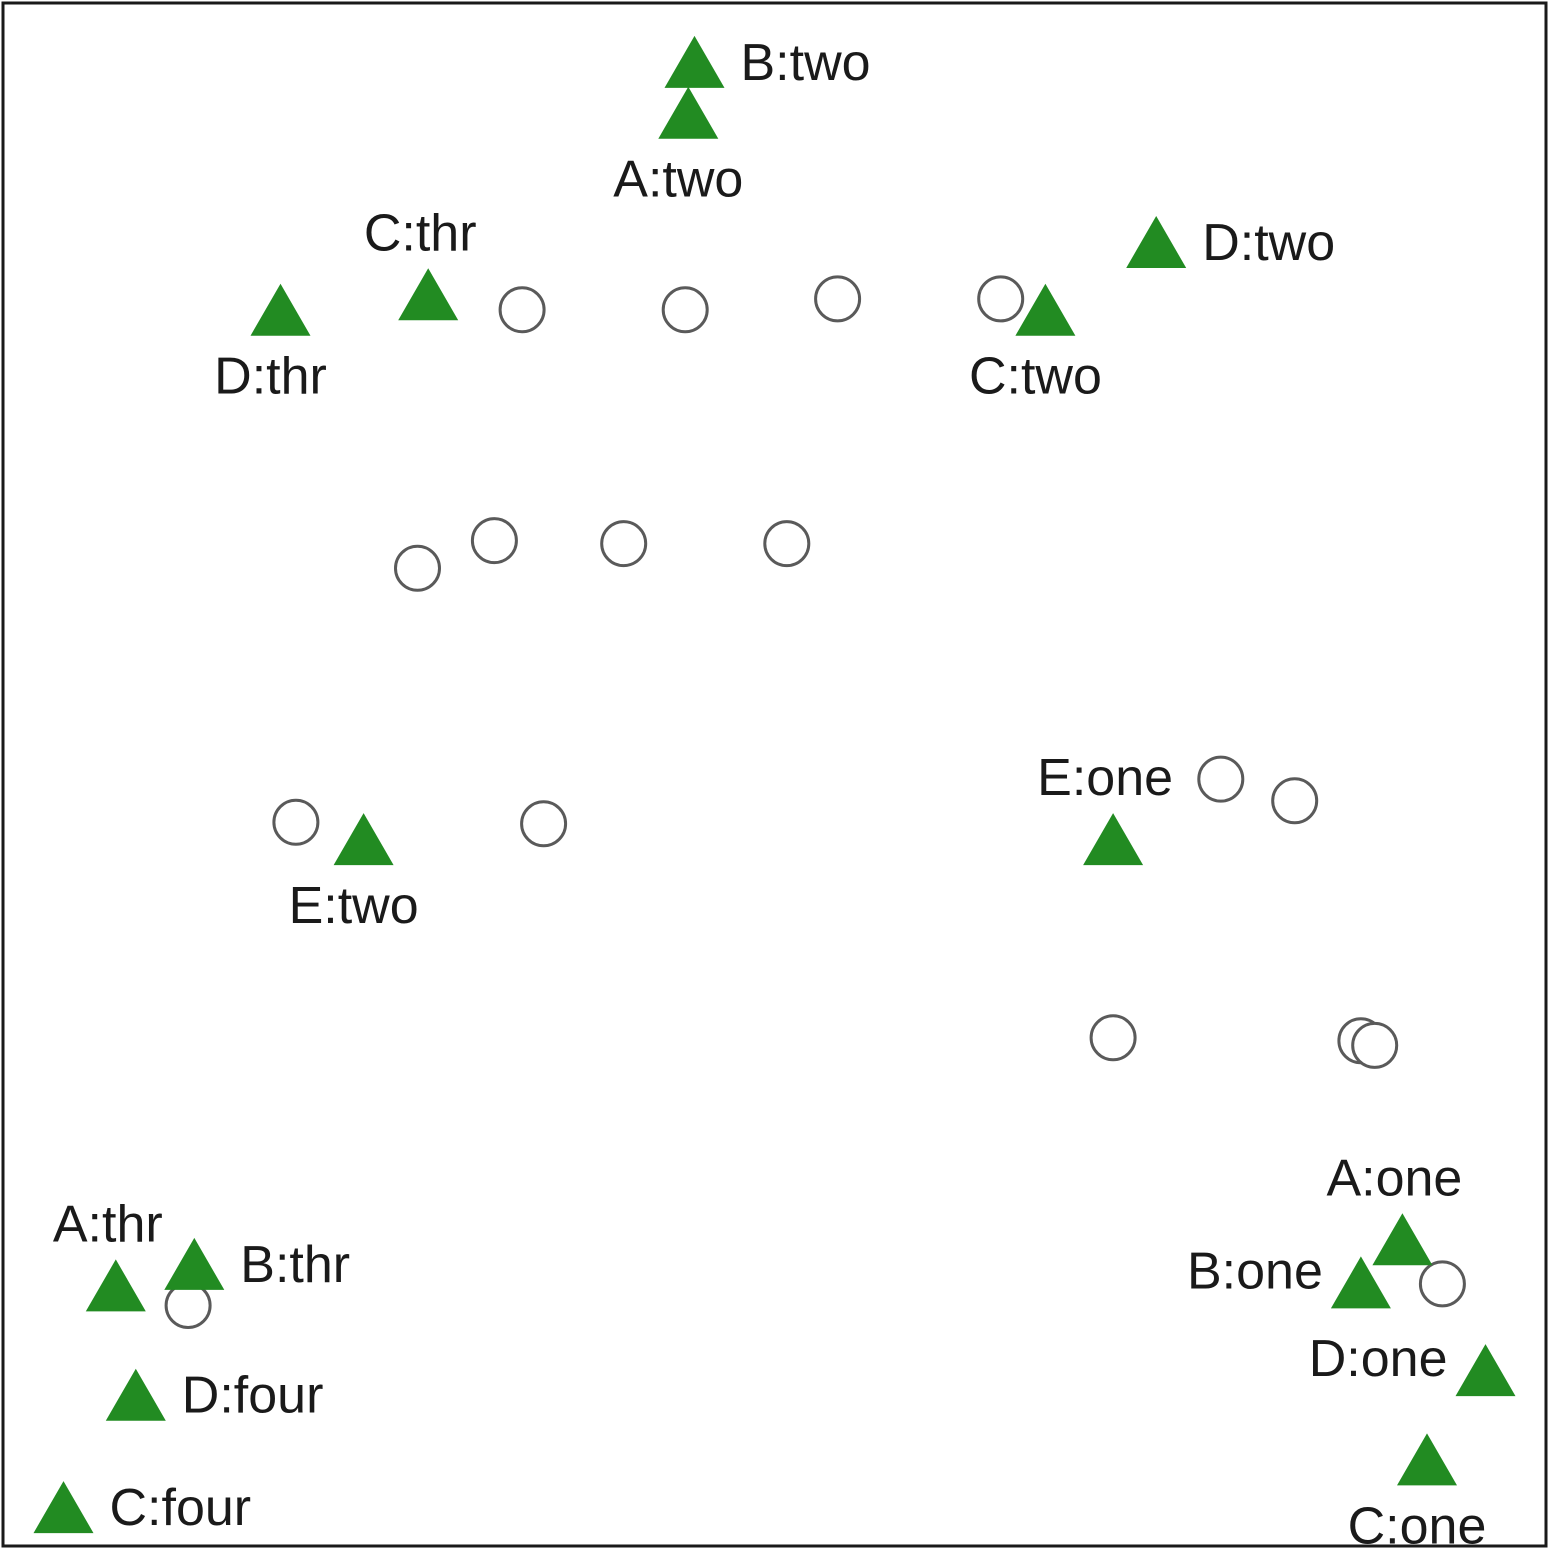 This screenshot has height=1549, width=1549. Describe the element at coordinates (1378, 1359) in the screenshot. I see `species-label: D:one` at that location.